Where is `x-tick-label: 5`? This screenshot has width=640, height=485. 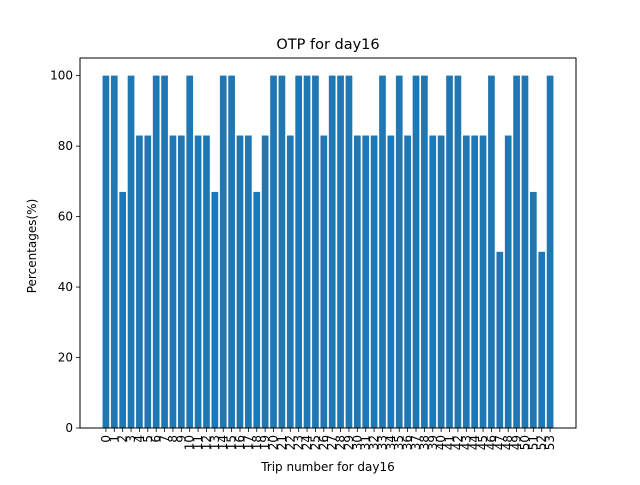 x-tick-label: 5 is located at coordinates (148, 439).